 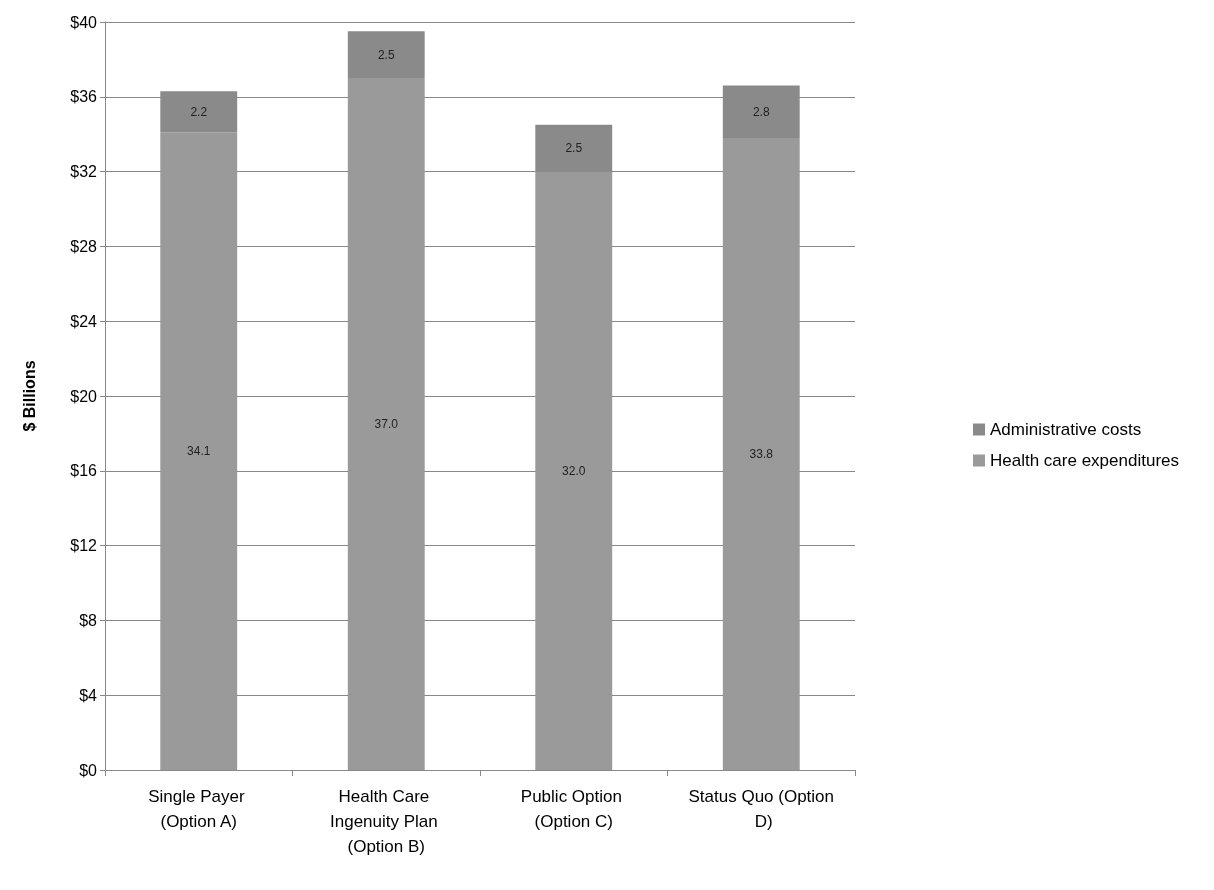 I want to click on data-label: 37.0, so click(x=386, y=424).